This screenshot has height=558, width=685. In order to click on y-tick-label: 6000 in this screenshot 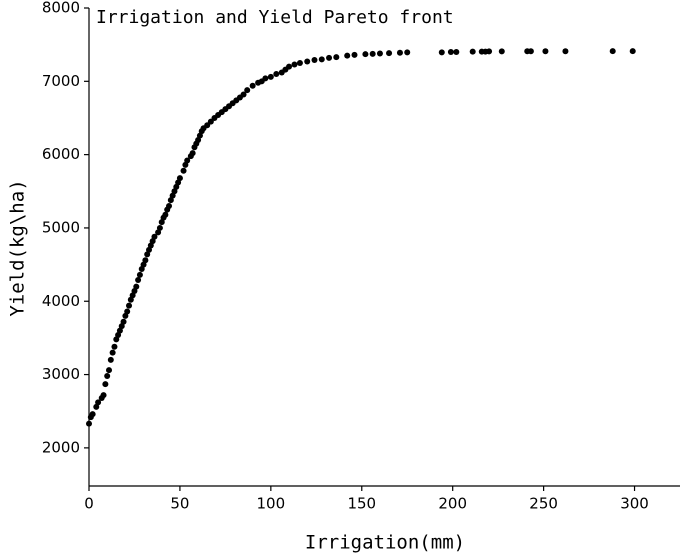, I will do `click(61, 154)`.